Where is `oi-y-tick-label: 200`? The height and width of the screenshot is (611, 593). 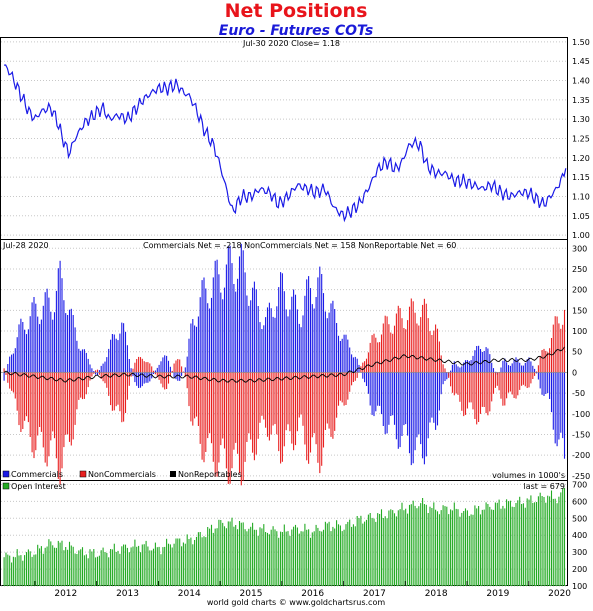 oi-y-tick-label: 200 is located at coordinates (579, 569).